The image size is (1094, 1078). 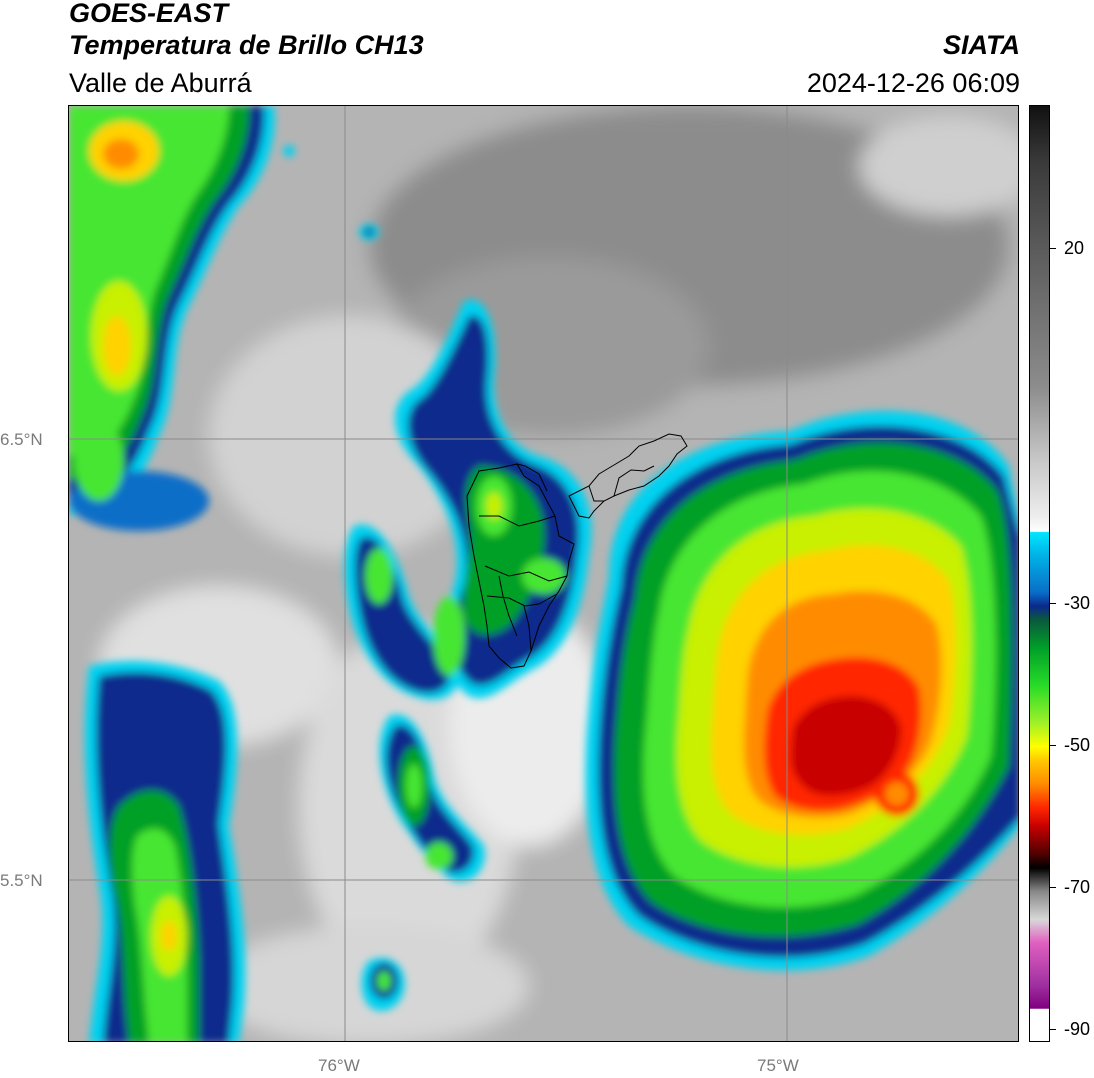 What do you see at coordinates (165, 851) in the screenshot?
I see `cloud-band-southwest` at bounding box center [165, 851].